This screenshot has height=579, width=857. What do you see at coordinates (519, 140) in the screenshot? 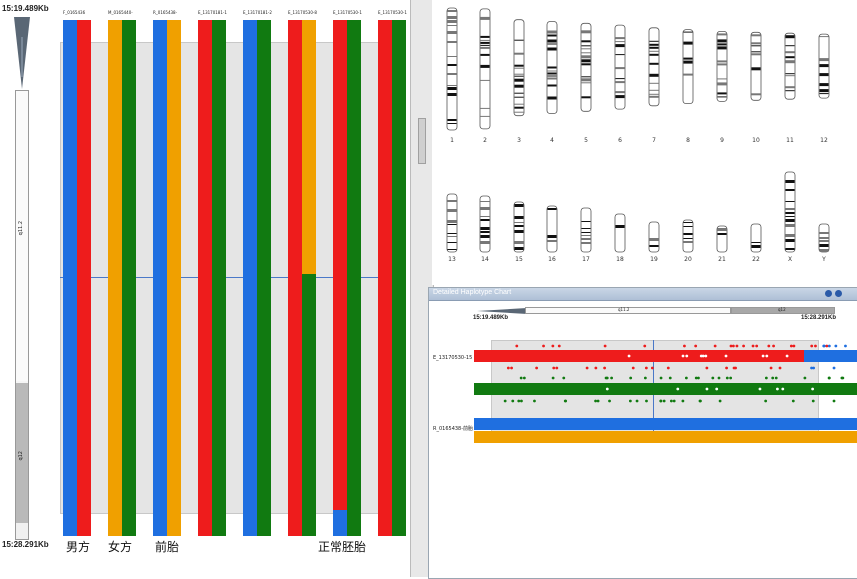
I see `chromosome-label: 3` at bounding box center [519, 140].